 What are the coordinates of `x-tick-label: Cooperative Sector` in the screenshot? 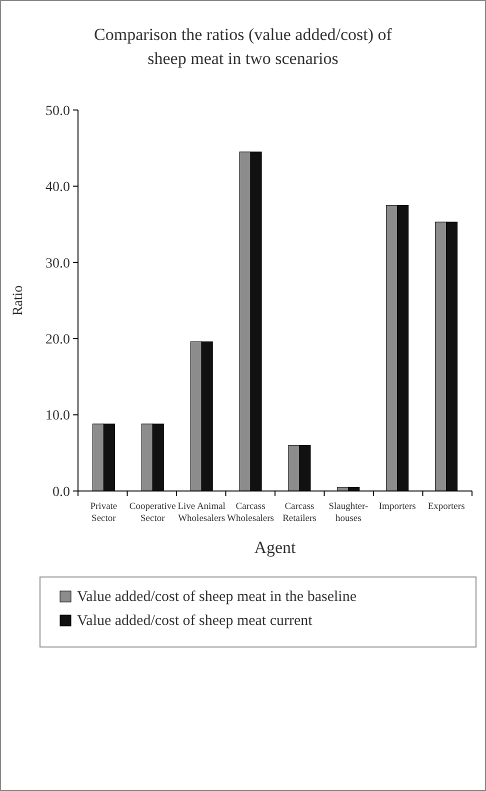 It's located at (152, 513).